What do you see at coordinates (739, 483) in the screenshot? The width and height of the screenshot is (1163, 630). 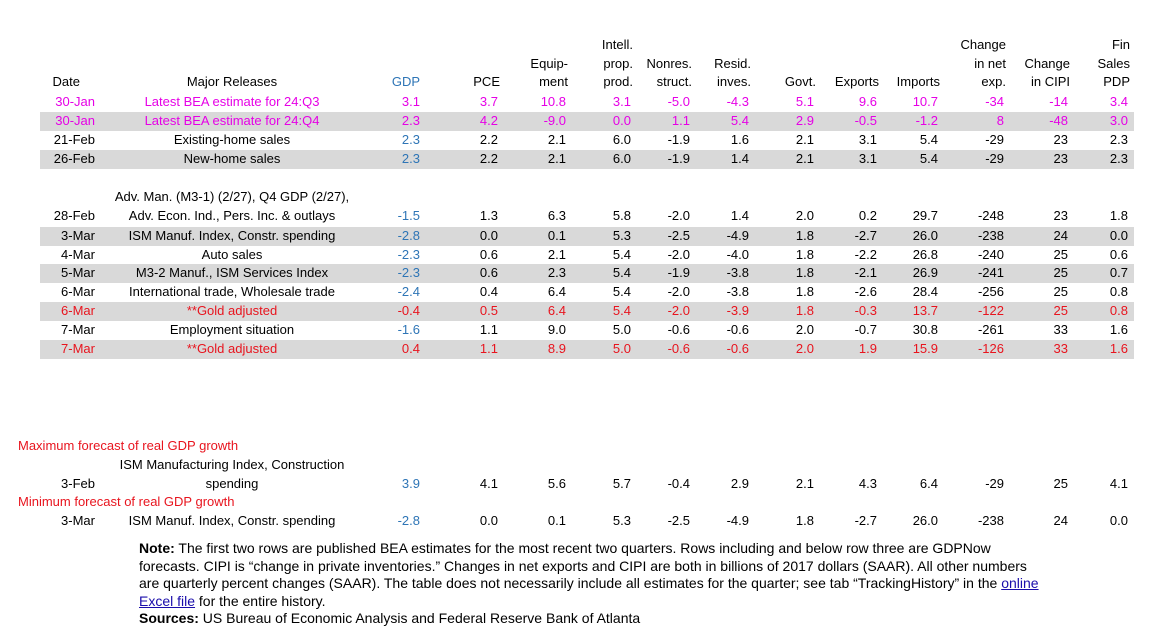 I see `cell: 2.9` at bounding box center [739, 483].